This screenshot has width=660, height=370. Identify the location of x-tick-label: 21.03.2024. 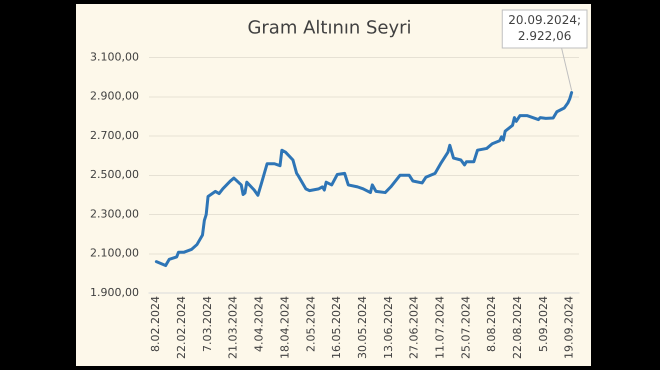
(233, 328).